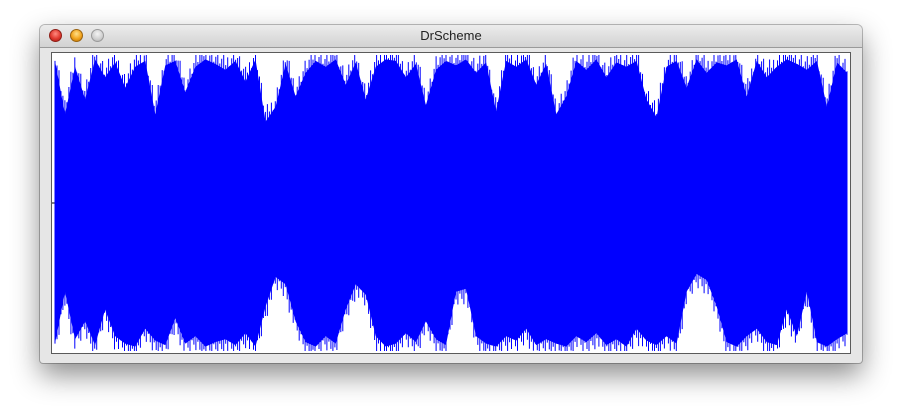  I want to click on zoom-window-icon, so click(97, 35).